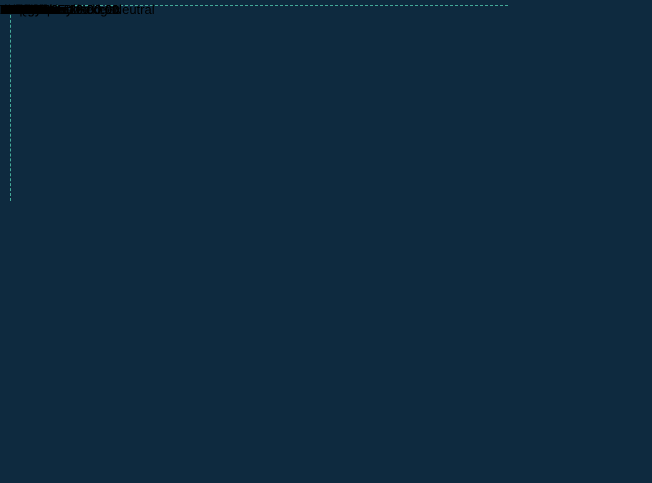 This screenshot has width=652, height=483. I want to click on row-name: Credit Spread, so click(40, 9).